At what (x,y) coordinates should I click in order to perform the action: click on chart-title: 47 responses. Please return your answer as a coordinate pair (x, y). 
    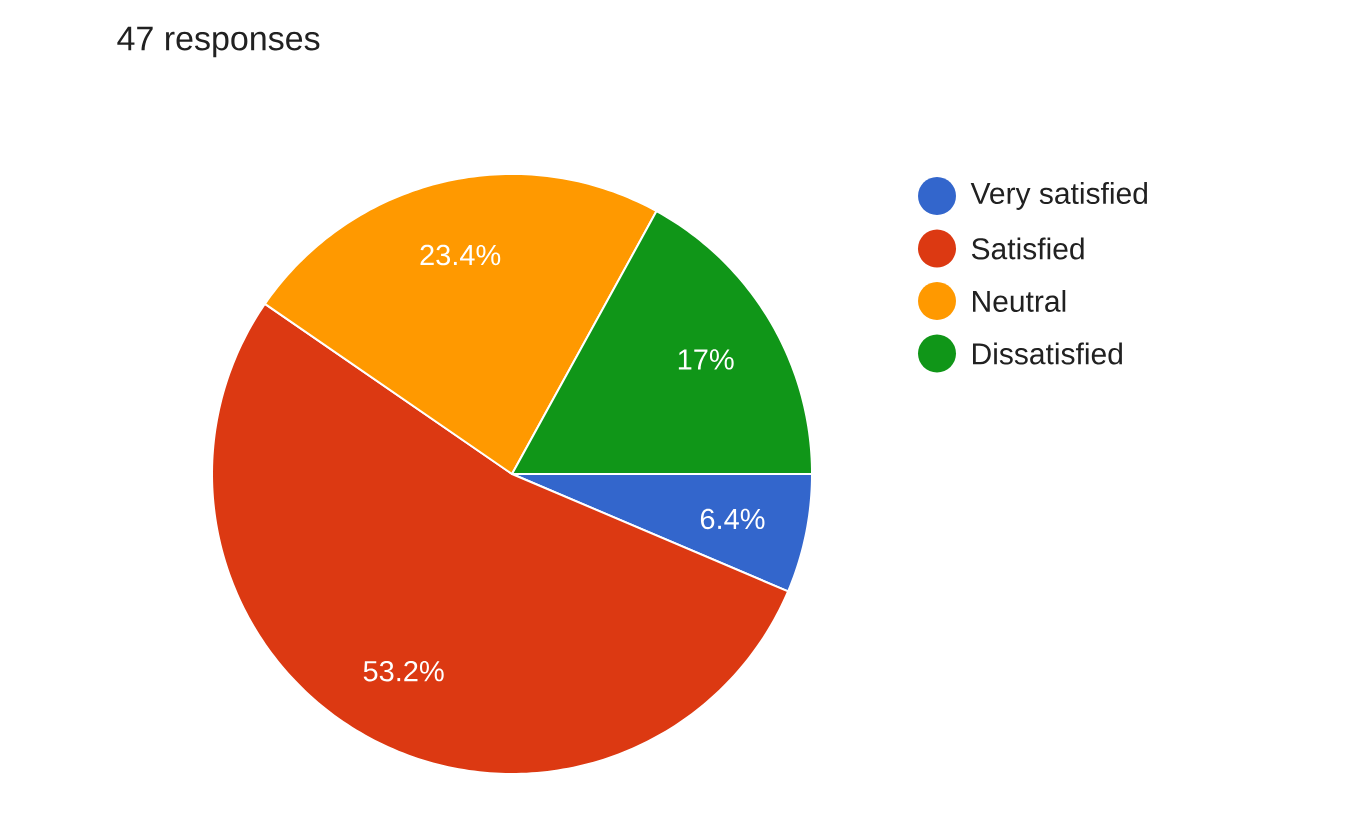
    Looking at the image, I should click on (218, 42).